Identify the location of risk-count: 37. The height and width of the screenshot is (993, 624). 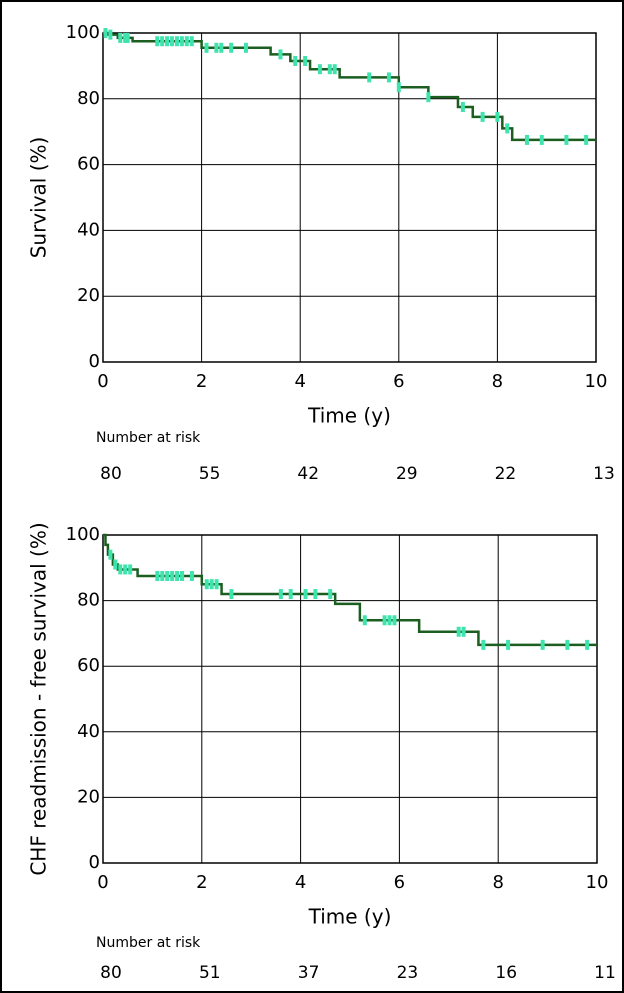
(309, 973).